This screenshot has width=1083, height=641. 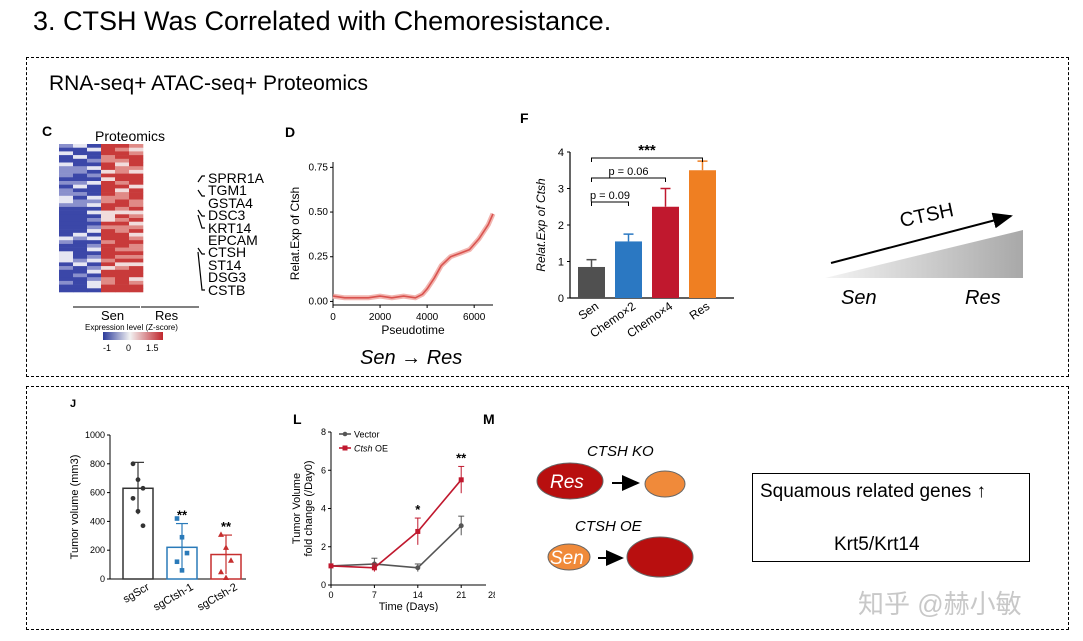 What do you see at coordinates (97, 493) in the screenshot?
I see `y-tick-label: 600` at bounding box center [97, 493].